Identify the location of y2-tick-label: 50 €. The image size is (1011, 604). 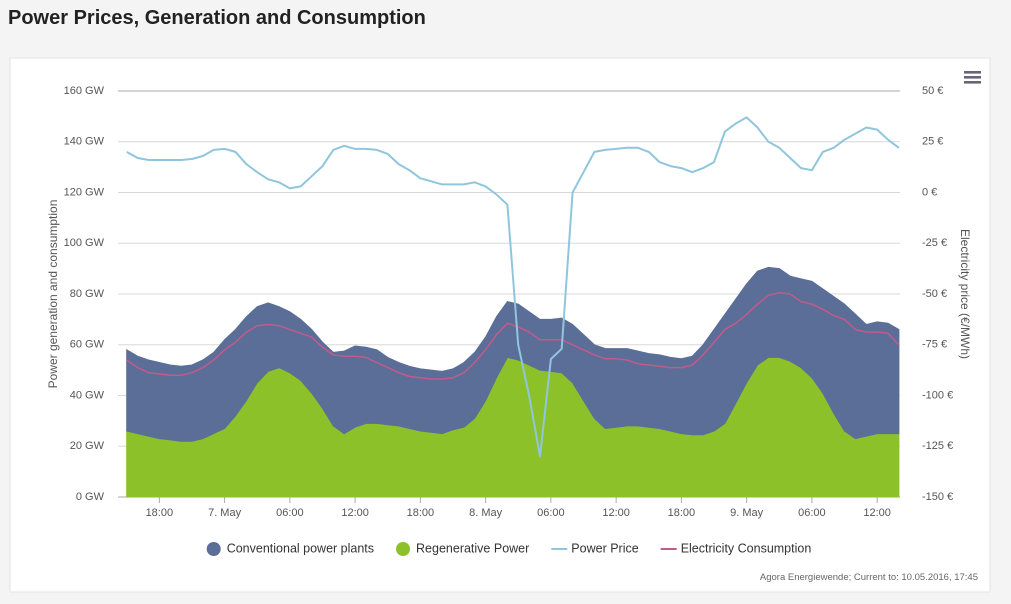
(932, 91).